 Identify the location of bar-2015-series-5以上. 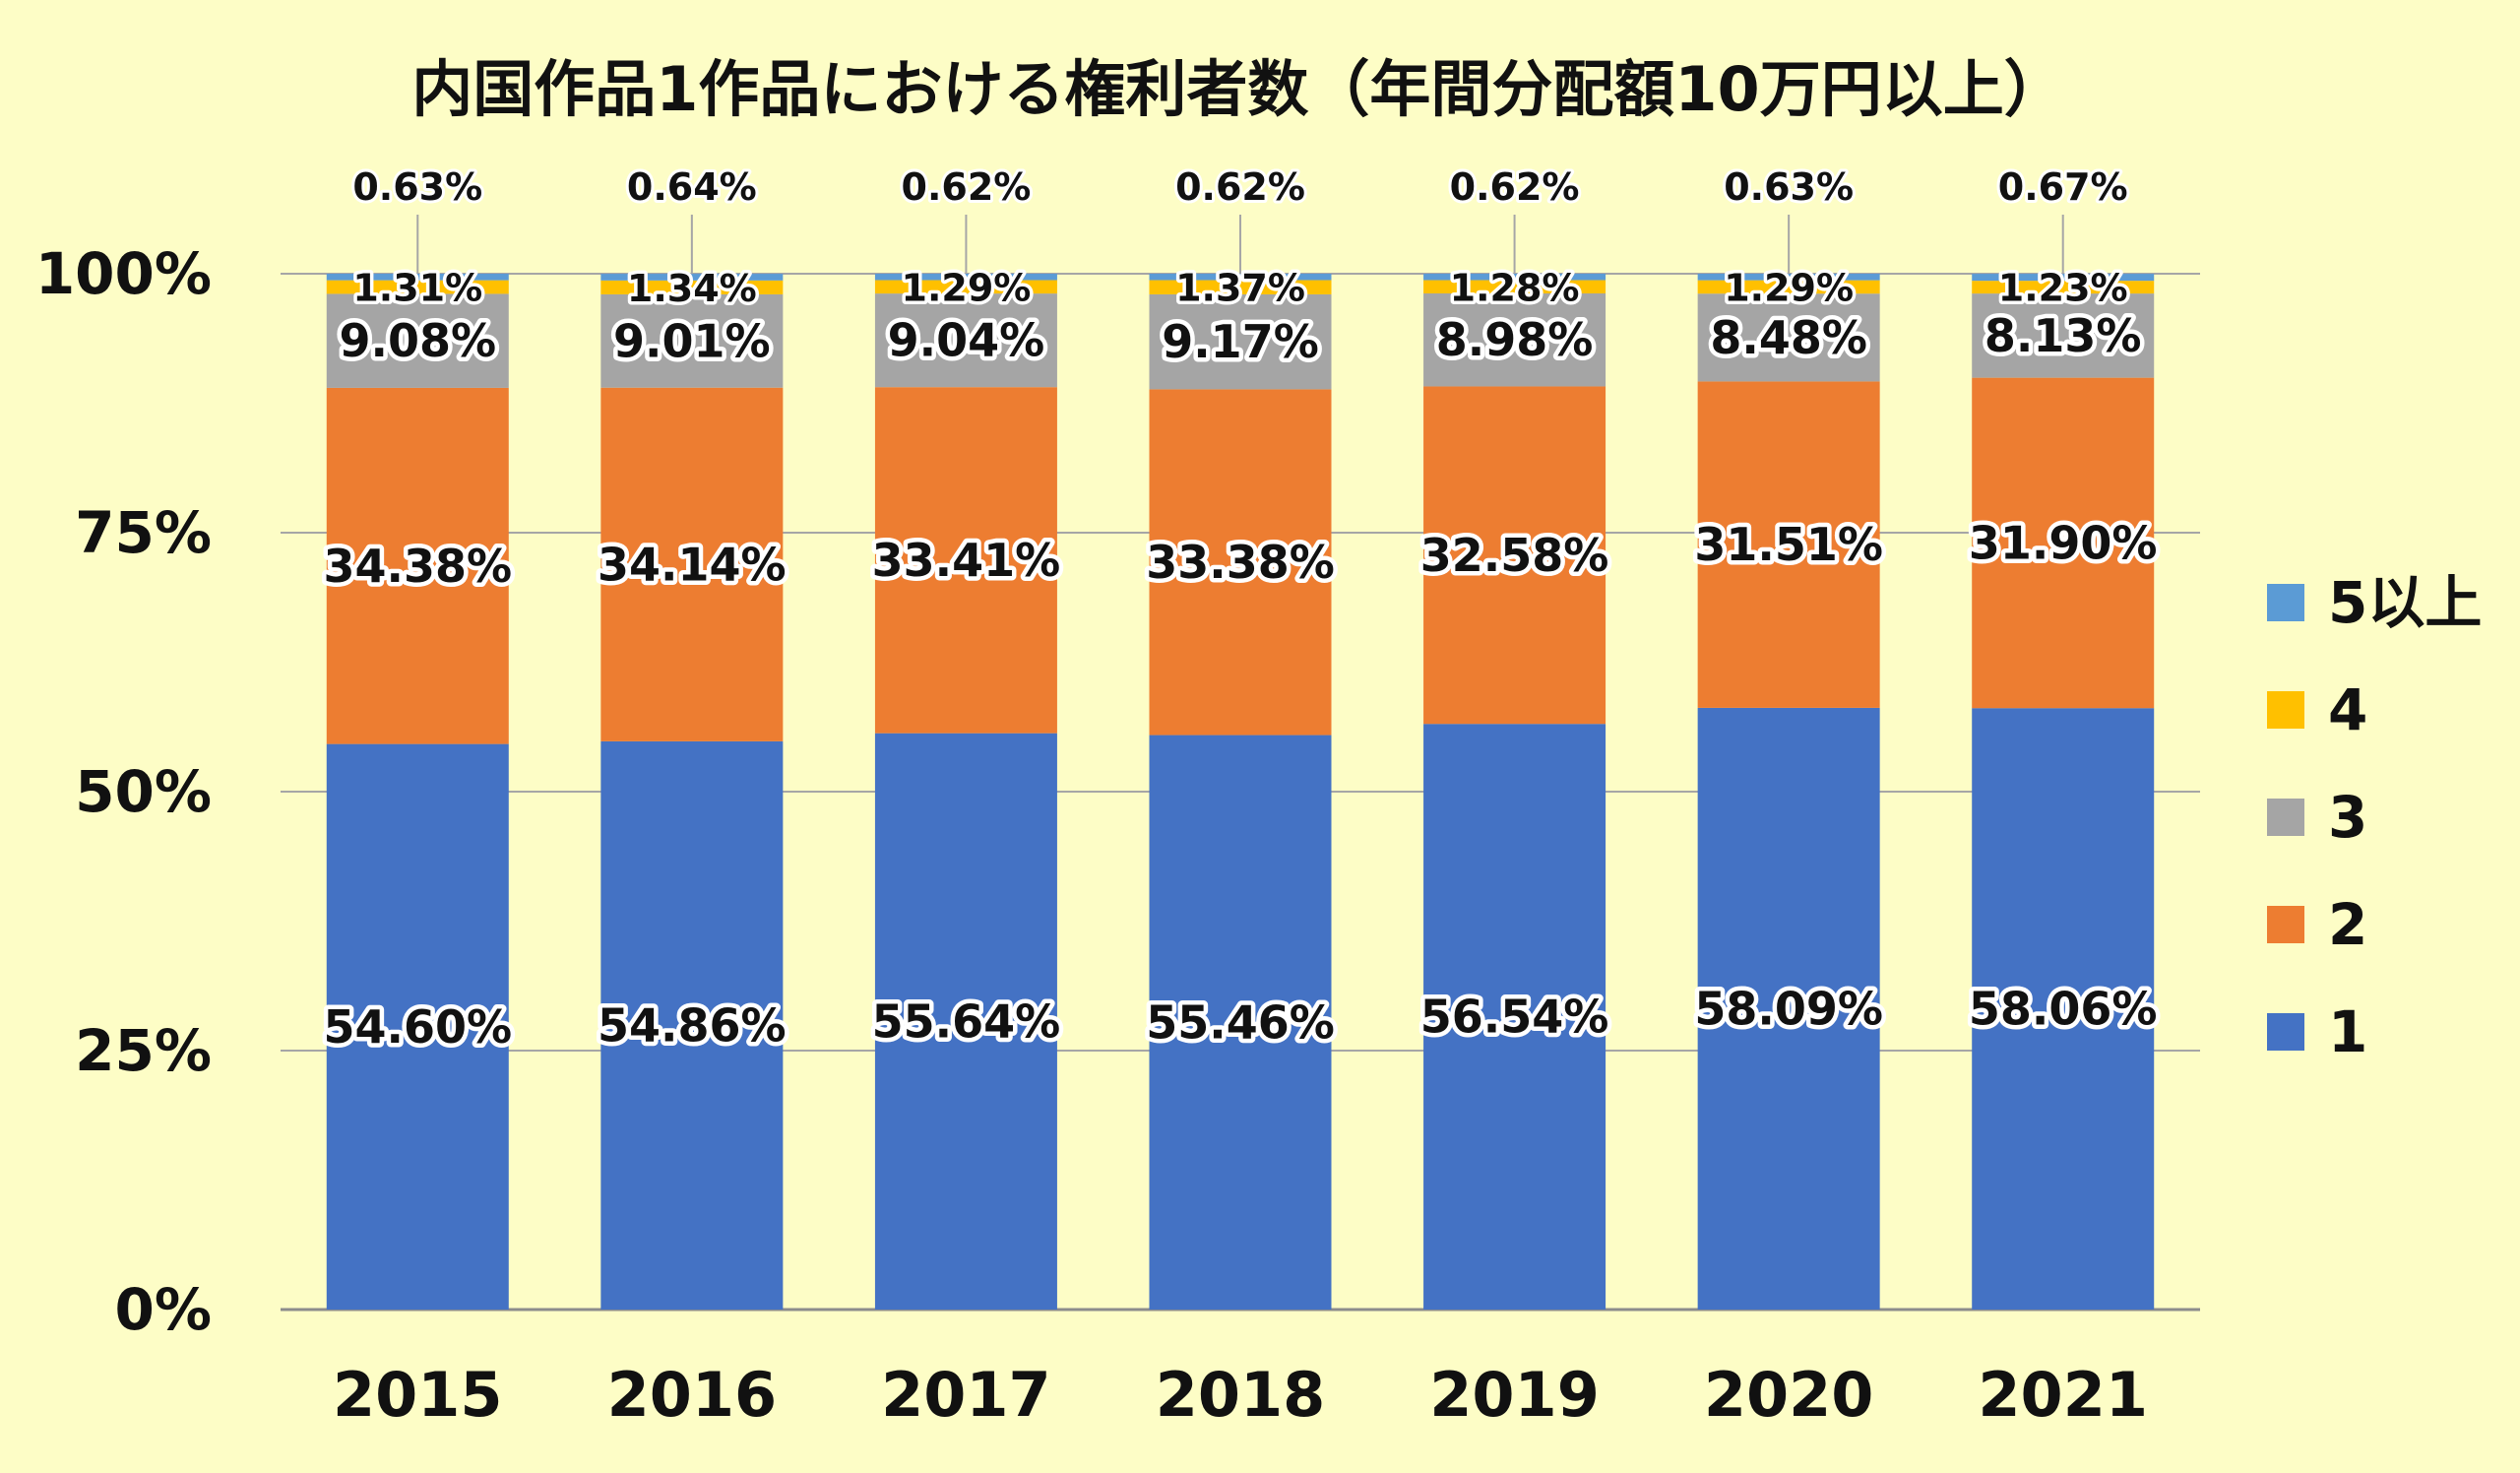
(417, 277).